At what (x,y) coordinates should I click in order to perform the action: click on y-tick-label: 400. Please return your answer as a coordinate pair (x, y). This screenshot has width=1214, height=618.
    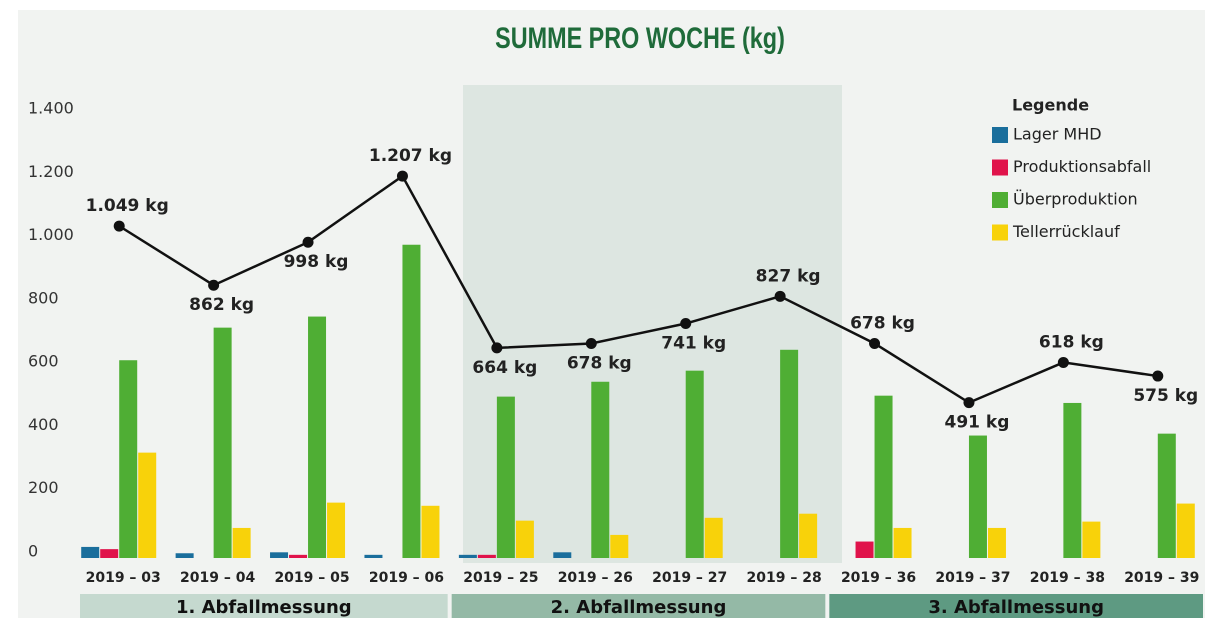
    Looking at the image, I should click on (43, 424).